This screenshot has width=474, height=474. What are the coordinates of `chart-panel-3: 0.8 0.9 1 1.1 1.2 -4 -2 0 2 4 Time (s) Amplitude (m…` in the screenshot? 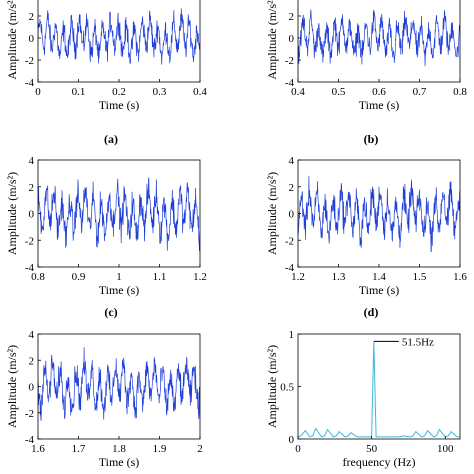 It's located at (106, 237).